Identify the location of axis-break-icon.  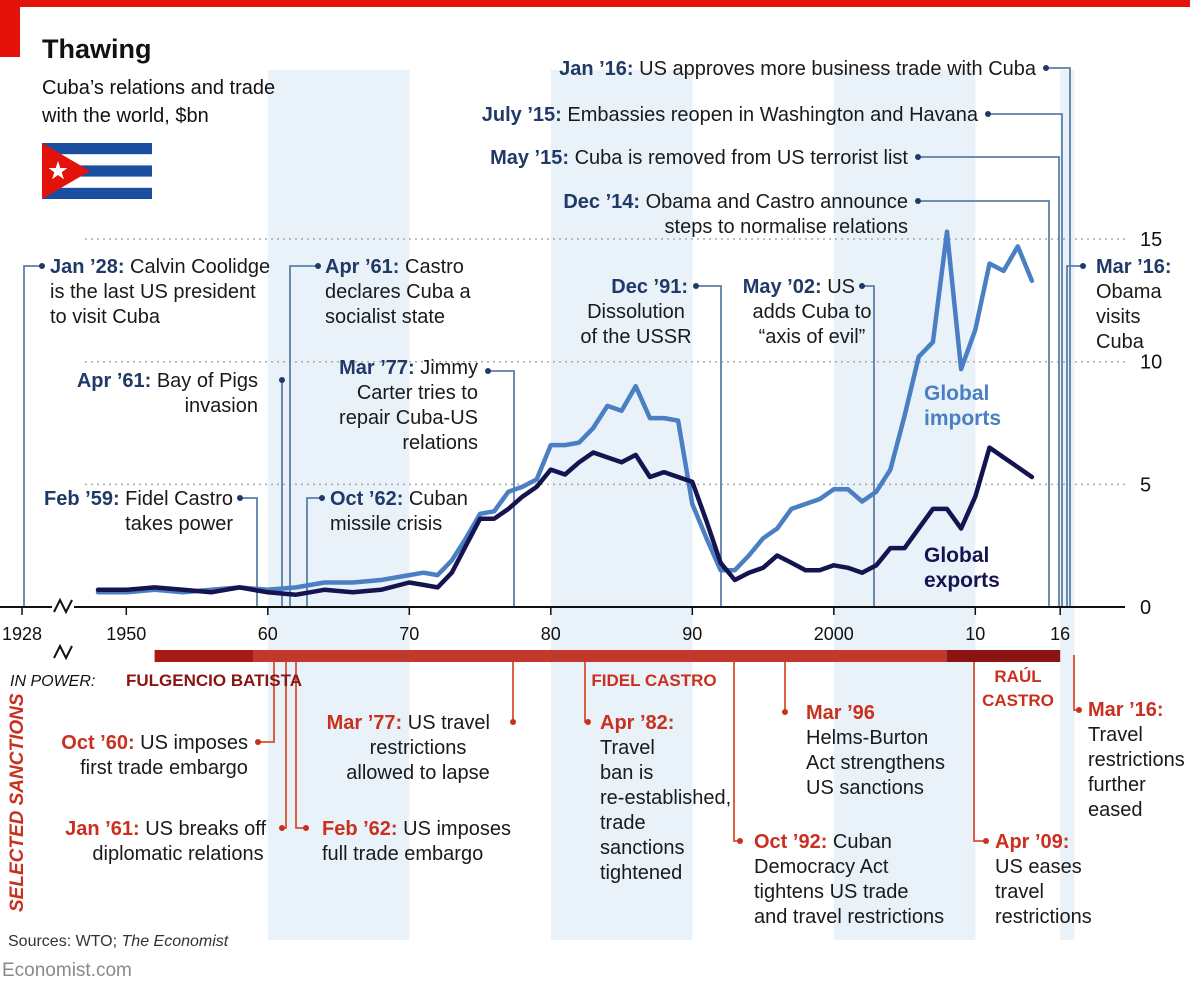
(63, 652).